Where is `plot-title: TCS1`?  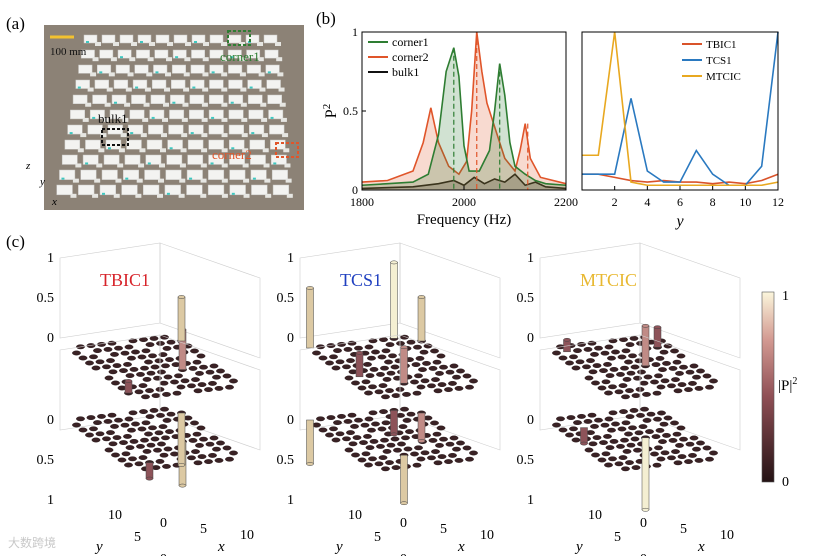
plot-title: TCS1 is located at coordinates (361, 280).